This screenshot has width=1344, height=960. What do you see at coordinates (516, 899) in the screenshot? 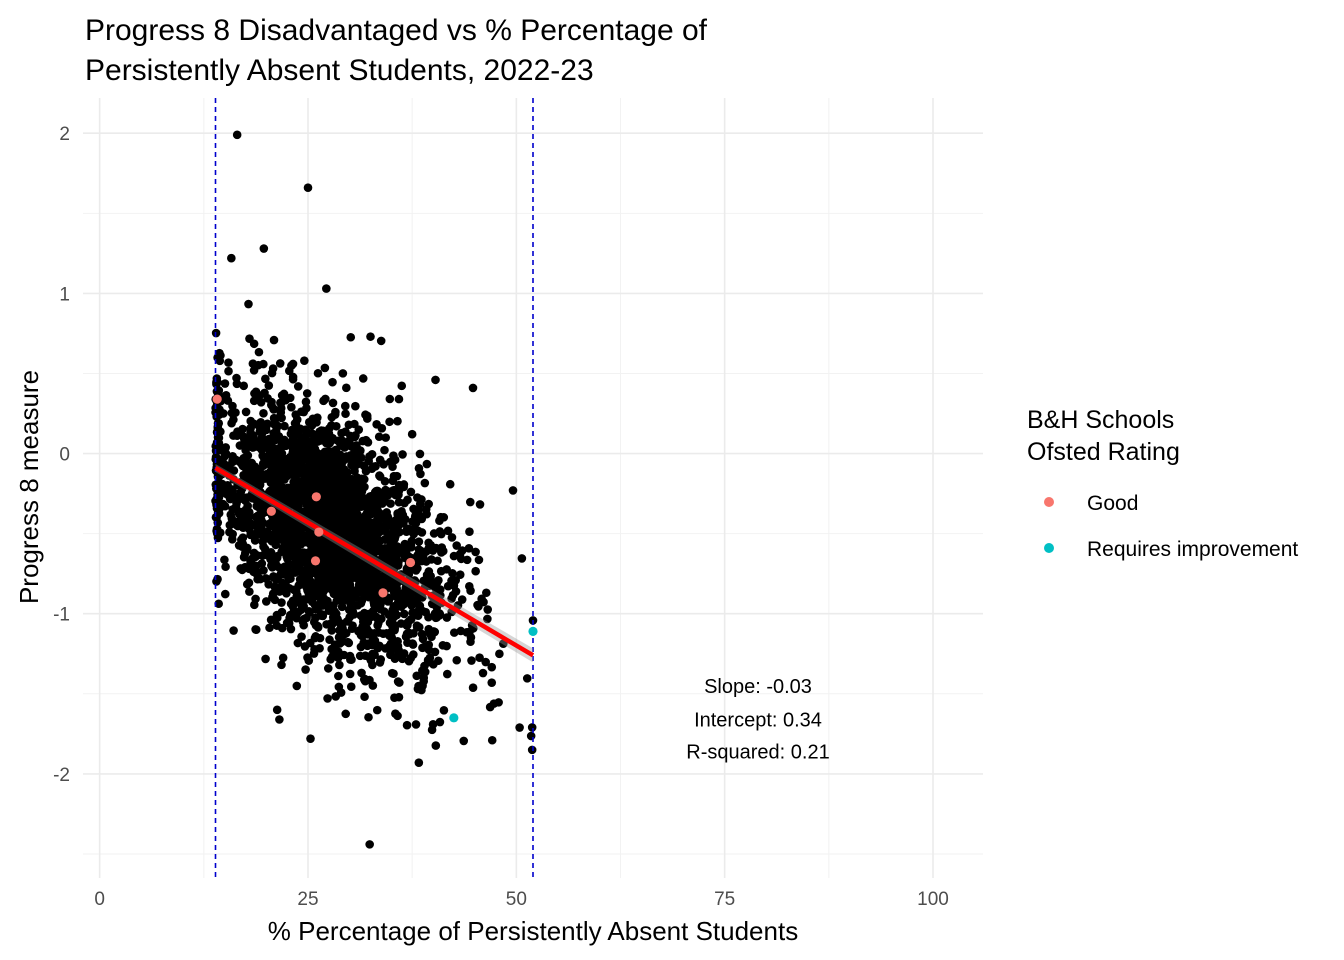
I see `x-tick-label: 50` at bounding box center [516, 899].